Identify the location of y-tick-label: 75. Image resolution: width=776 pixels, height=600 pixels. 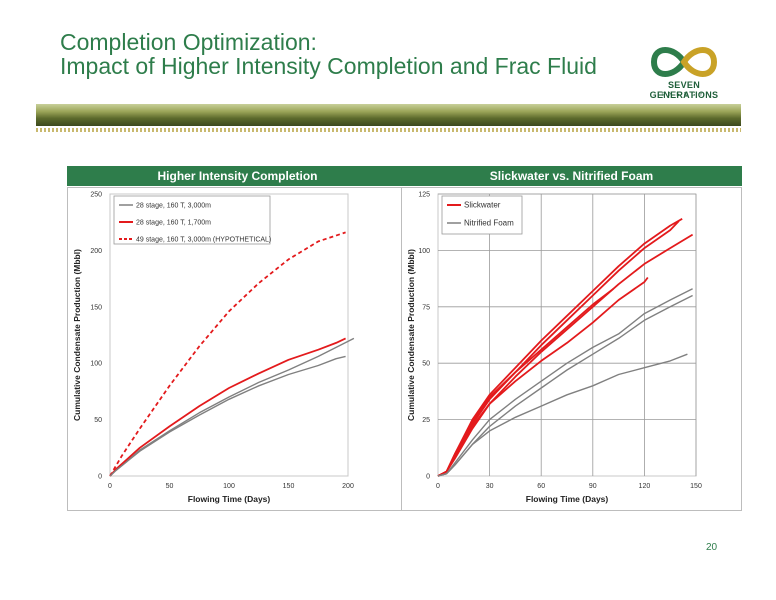
(426, 307).